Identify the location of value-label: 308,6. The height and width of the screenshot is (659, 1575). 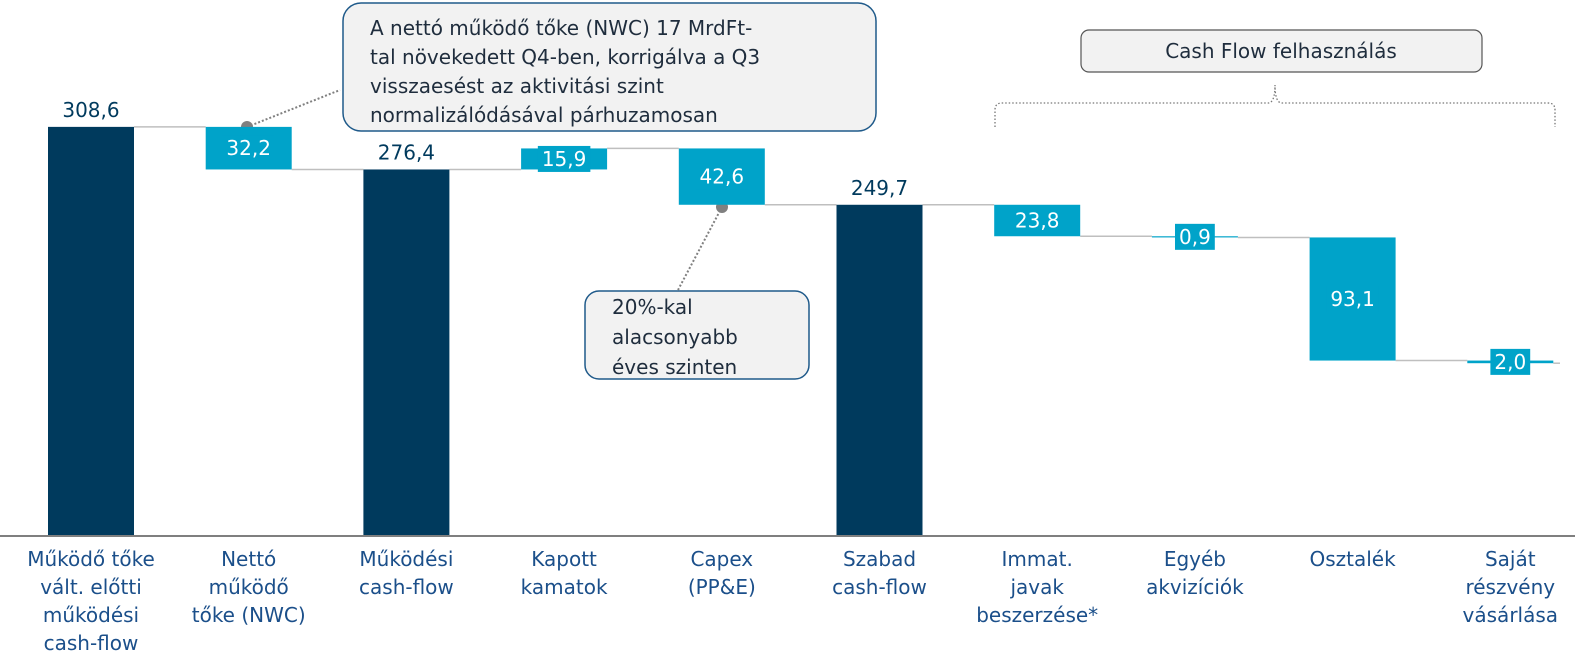
(90, 110).